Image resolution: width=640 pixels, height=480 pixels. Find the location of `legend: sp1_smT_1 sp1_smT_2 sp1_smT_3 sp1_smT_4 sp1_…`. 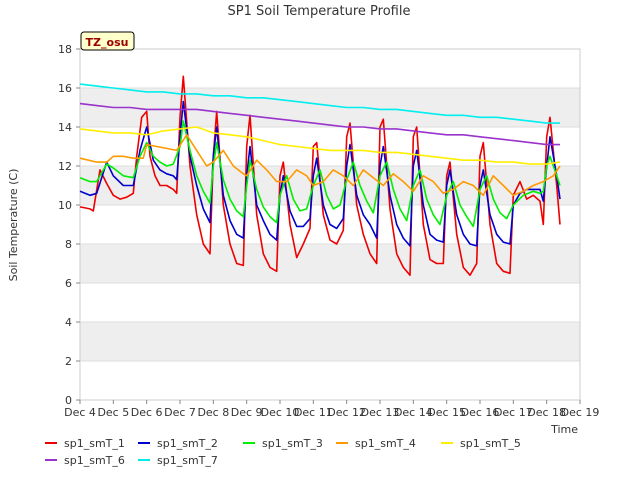

legend: sp1_smT_1 sp1_smT_2 sp1_smT_3 sp1_smT_4 sp1_… is located at coordinates (283, 452).